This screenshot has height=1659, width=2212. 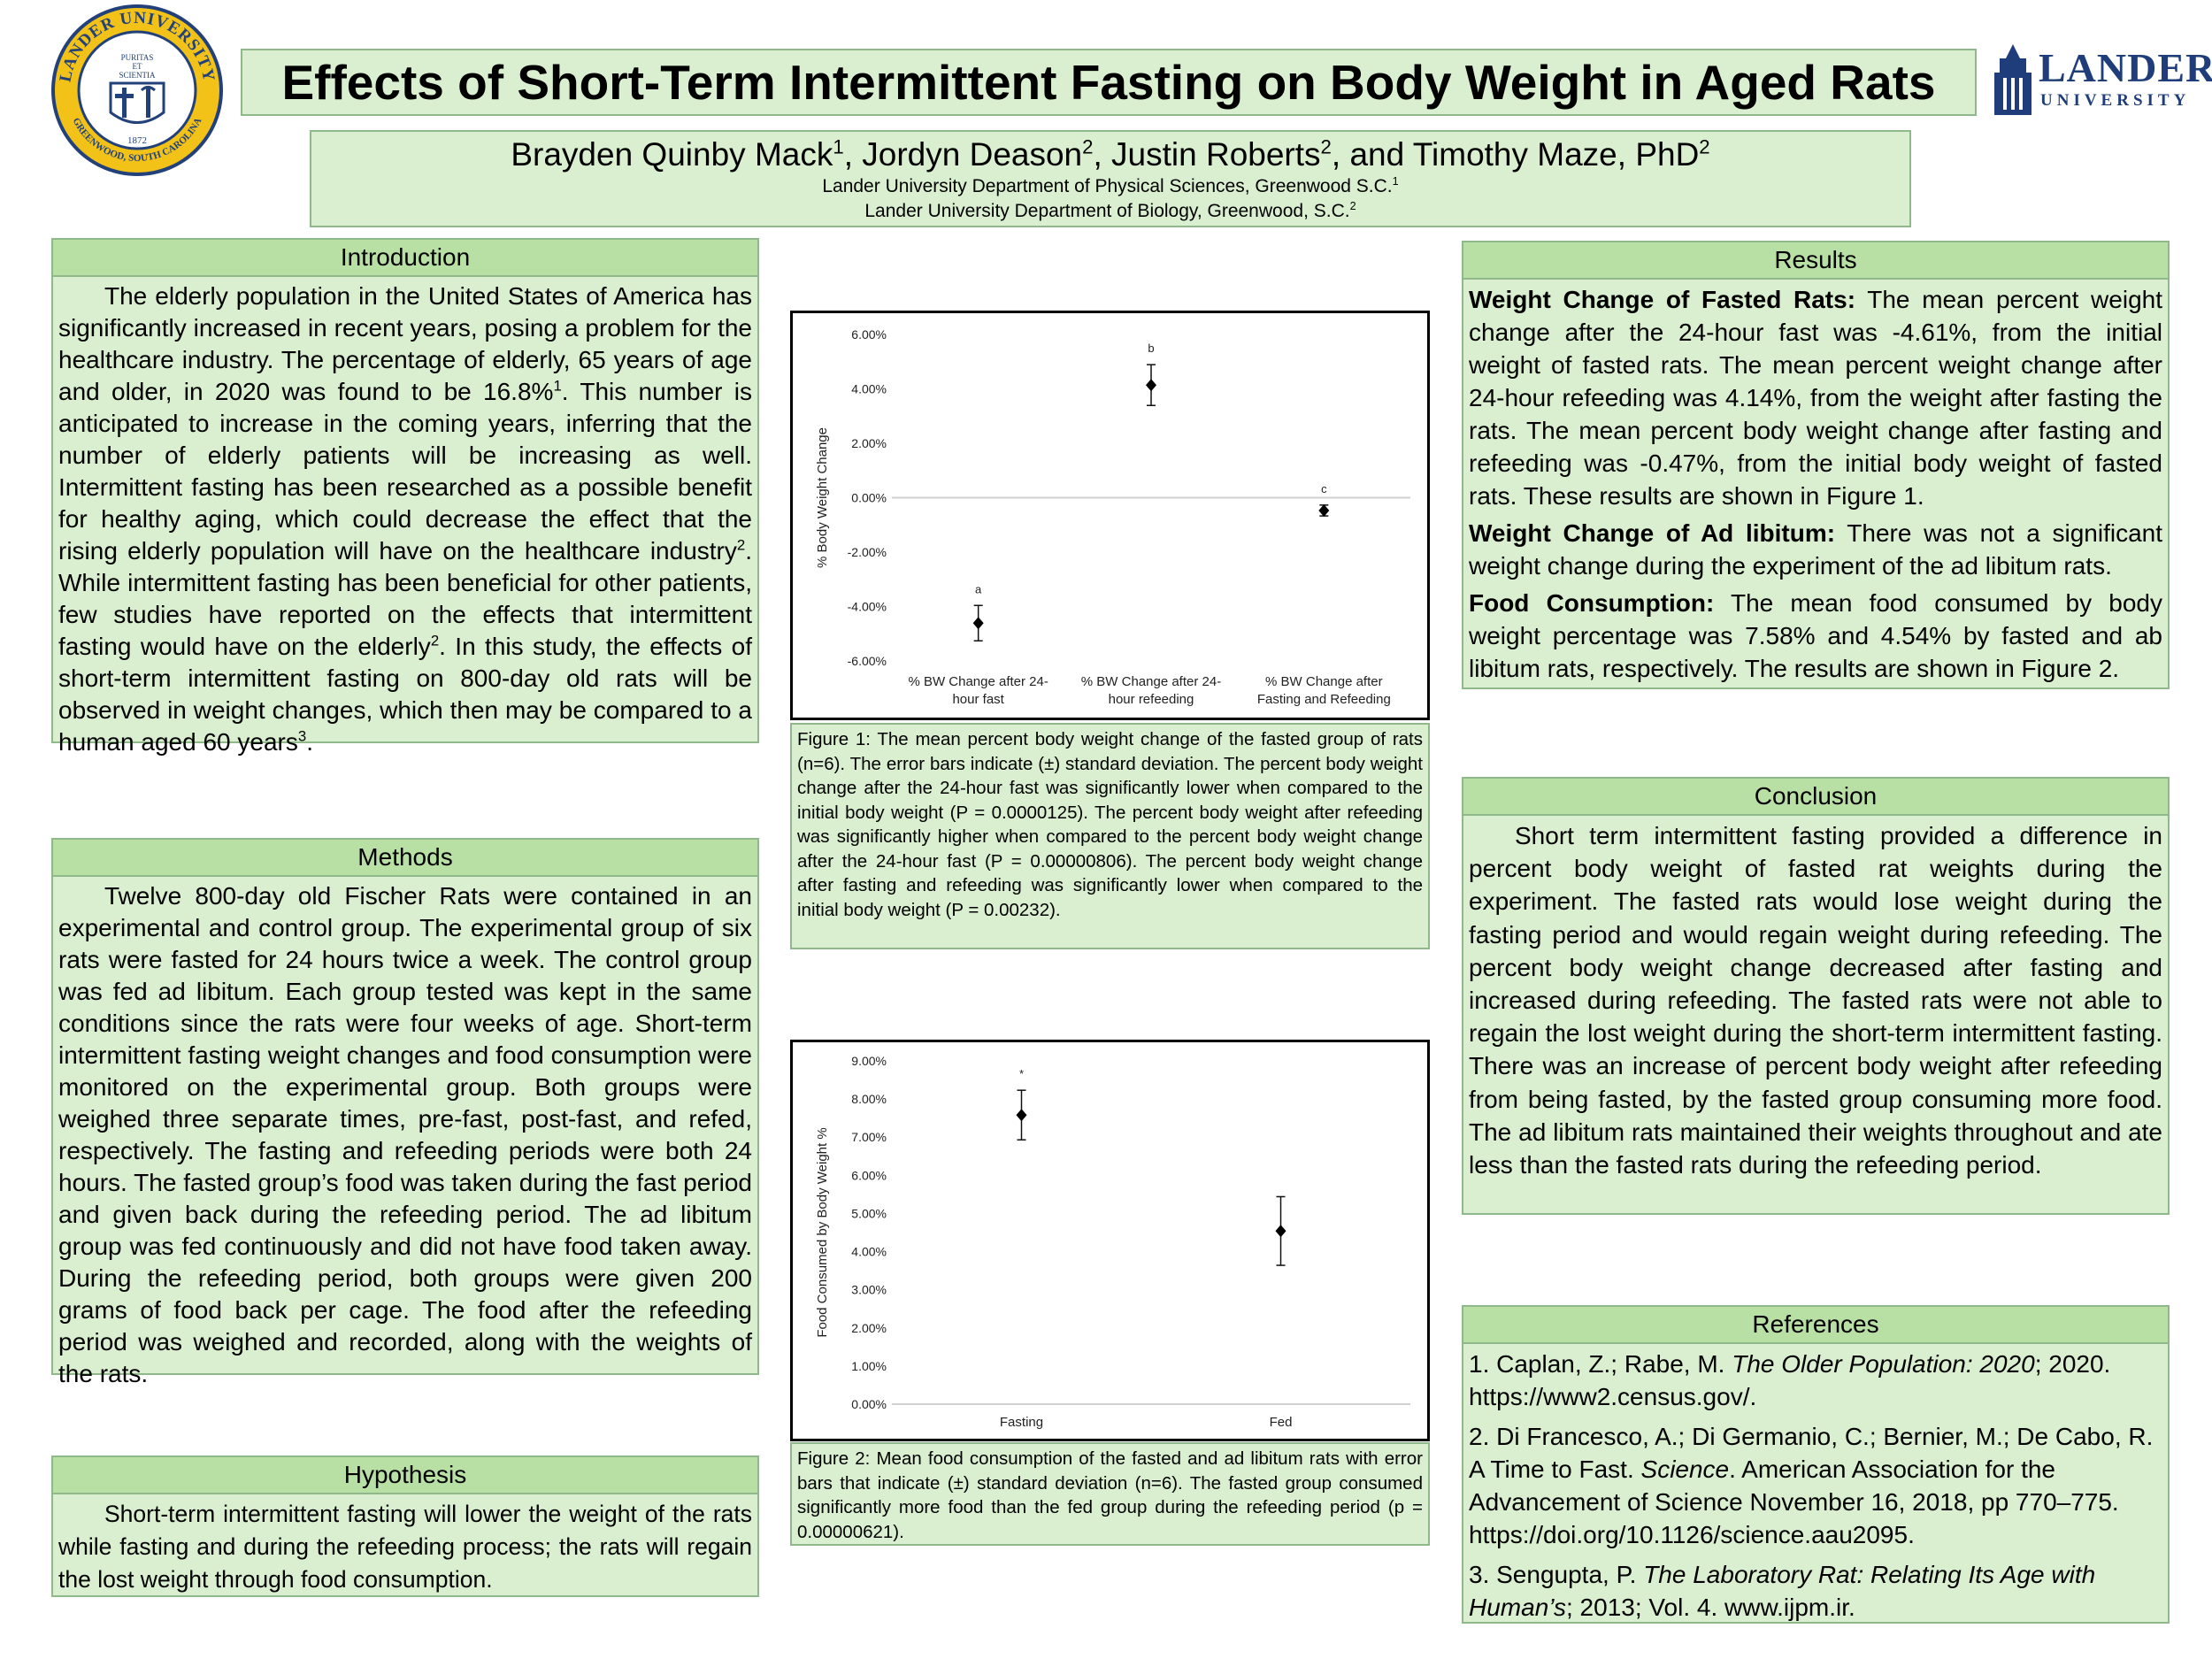 What do you see at coordinates (869, 1137) in the screenshot?
I see `y-tick-label: 7.00%` at bounding box center [869, 1137].